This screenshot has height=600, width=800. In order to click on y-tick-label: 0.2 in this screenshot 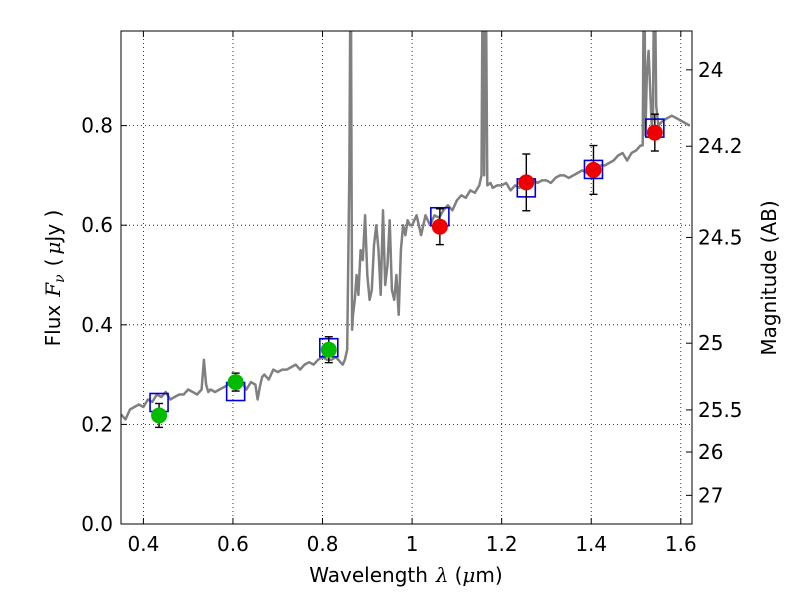, I will do `click(97, 424)`.